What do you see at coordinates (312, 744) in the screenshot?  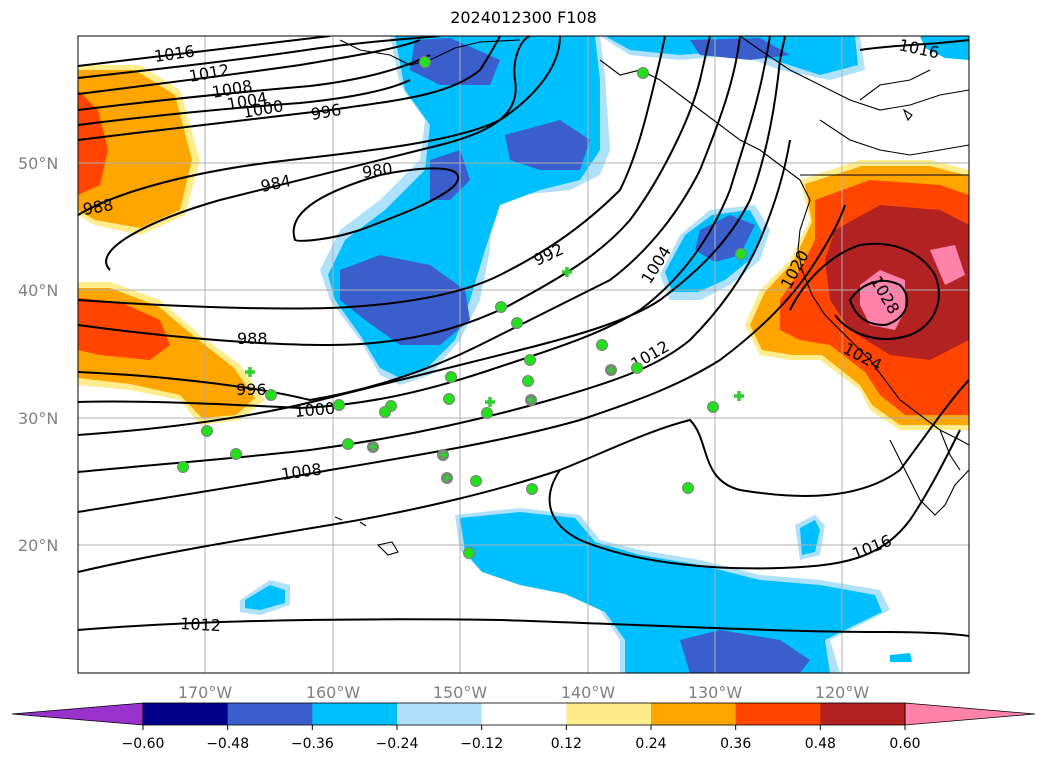 I see `colorbar-tick-label: −0.36` at bounding box center [312, 744].